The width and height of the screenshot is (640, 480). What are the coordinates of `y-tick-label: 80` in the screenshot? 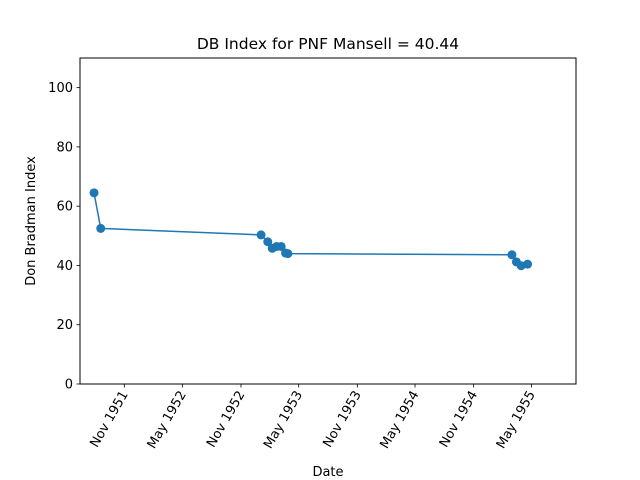 It's located at (64, 147).